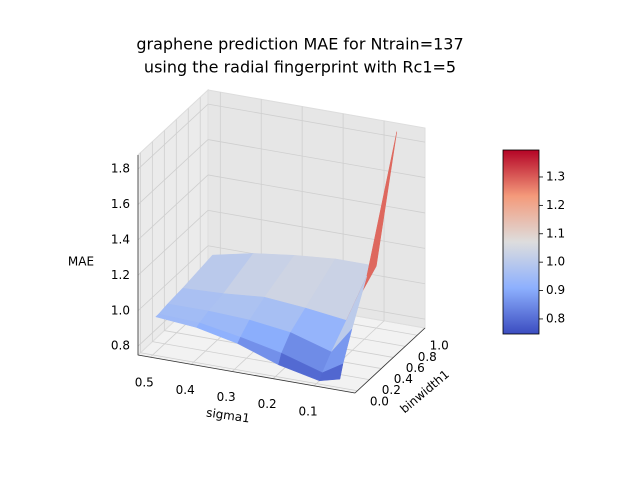 The width and height of the screenshot is (640, 480). Describe the element at coordinates (185, 390) in the screenshot. I see `x-tick-label: 0.4` at that location.